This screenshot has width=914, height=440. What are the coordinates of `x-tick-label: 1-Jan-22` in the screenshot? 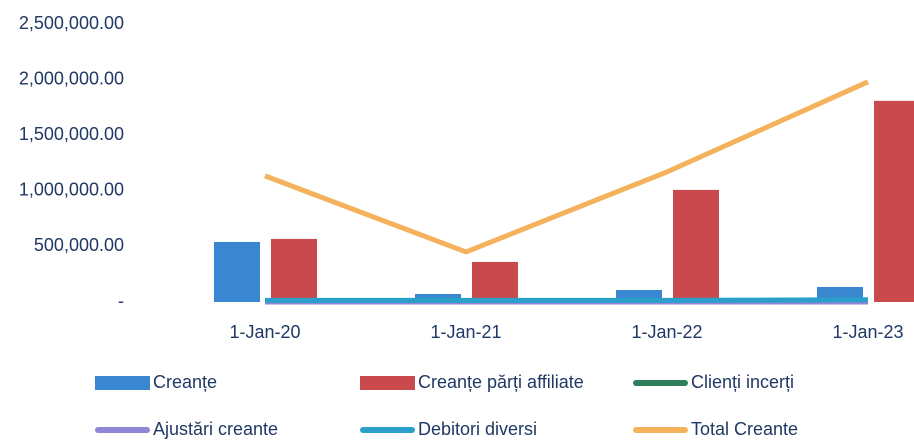 It's located at (666, 332).